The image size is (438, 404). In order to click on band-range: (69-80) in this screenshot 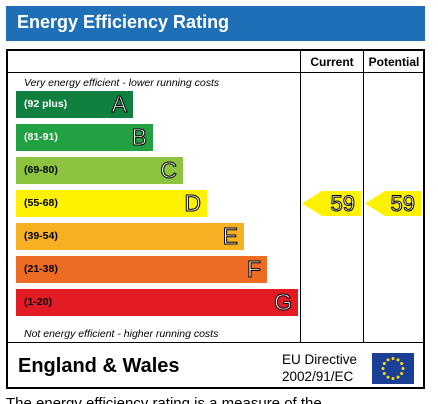, I will do `click(41, 170)`.